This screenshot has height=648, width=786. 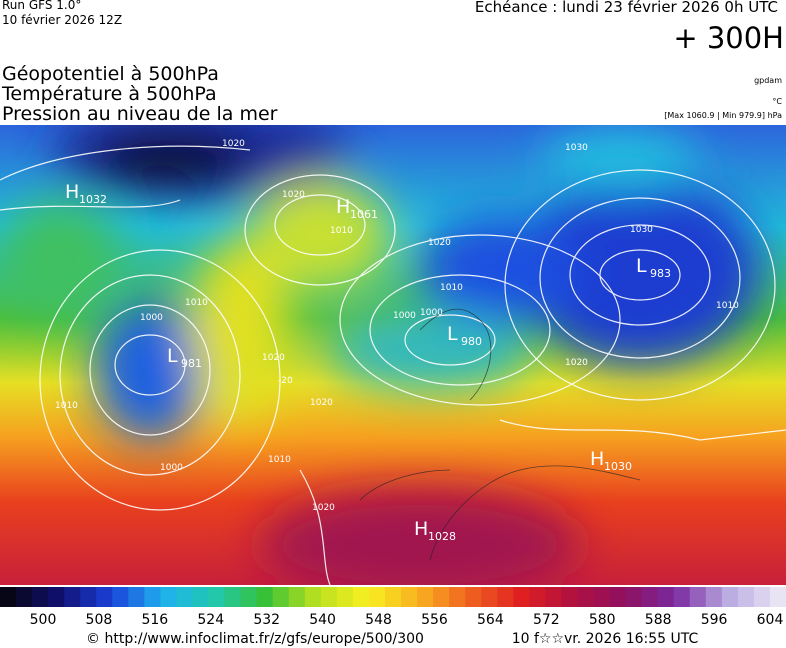 I want to click on colorbar-tick-label: 604, so click(x=770, y=620).